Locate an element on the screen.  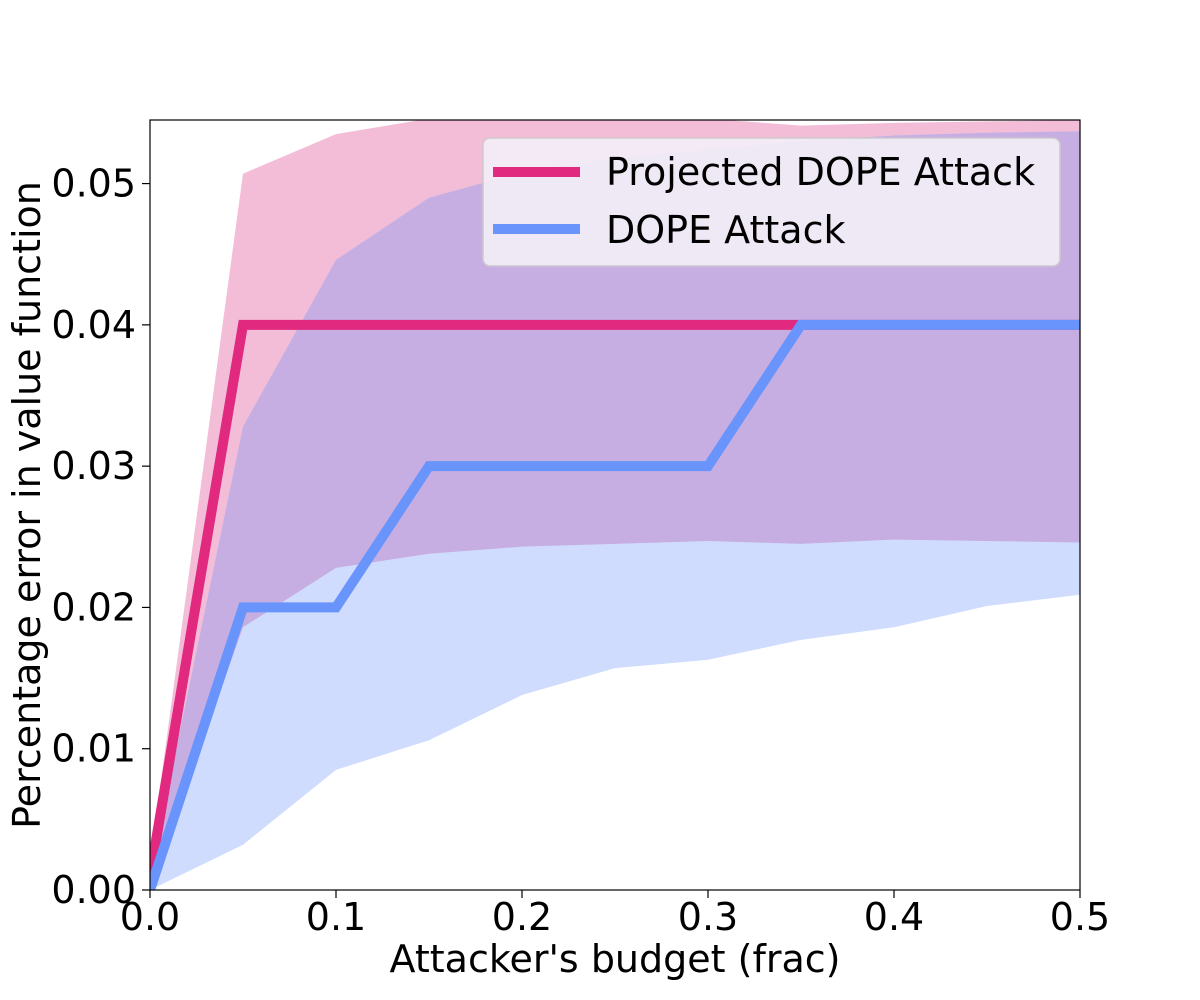
y-tick-label: 0.04 is located at coordinates (93, 325).